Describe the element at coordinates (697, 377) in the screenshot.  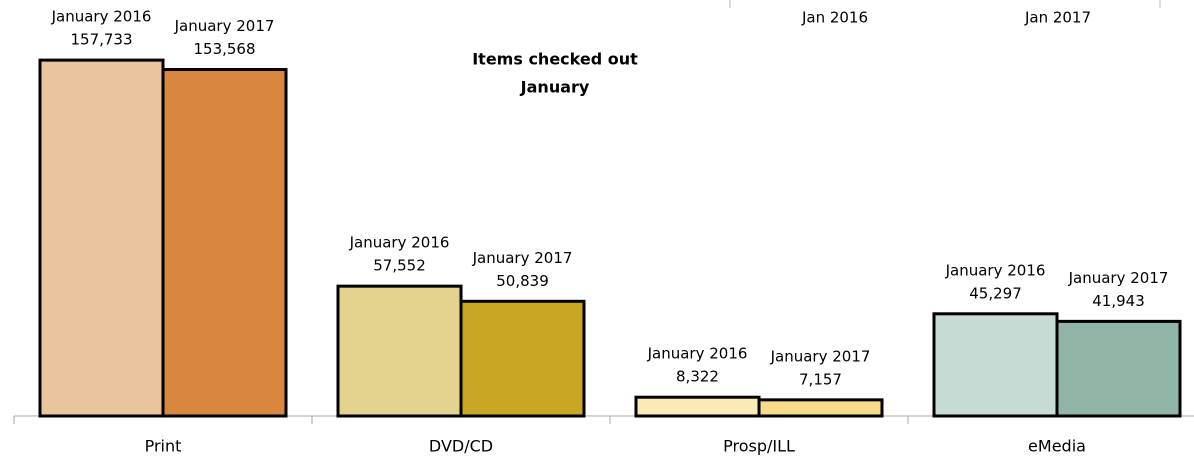
I see `data-label: 8,322` at that location.